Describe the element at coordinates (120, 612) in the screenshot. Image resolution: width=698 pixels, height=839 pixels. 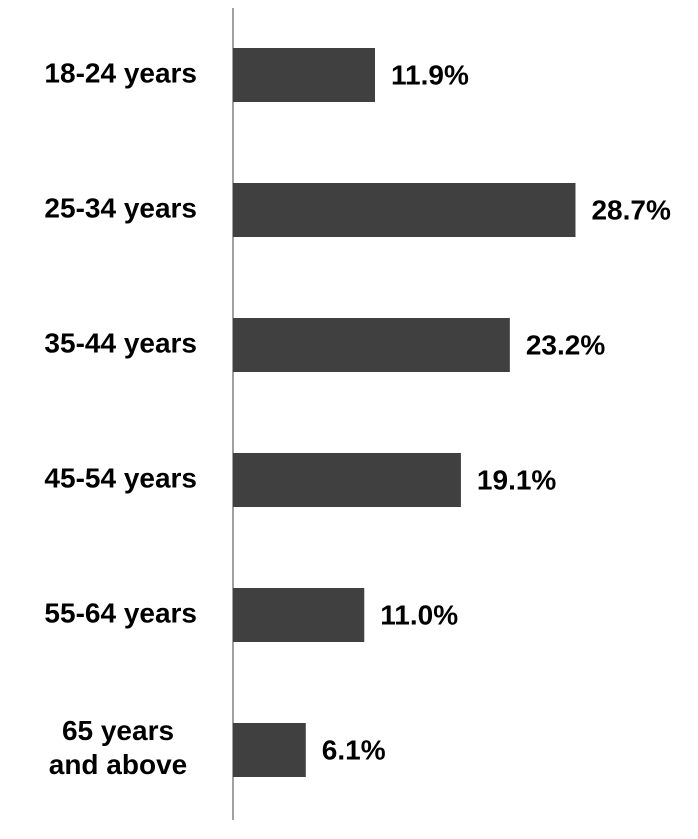
I see `category-label: 55-64 years` at that location.